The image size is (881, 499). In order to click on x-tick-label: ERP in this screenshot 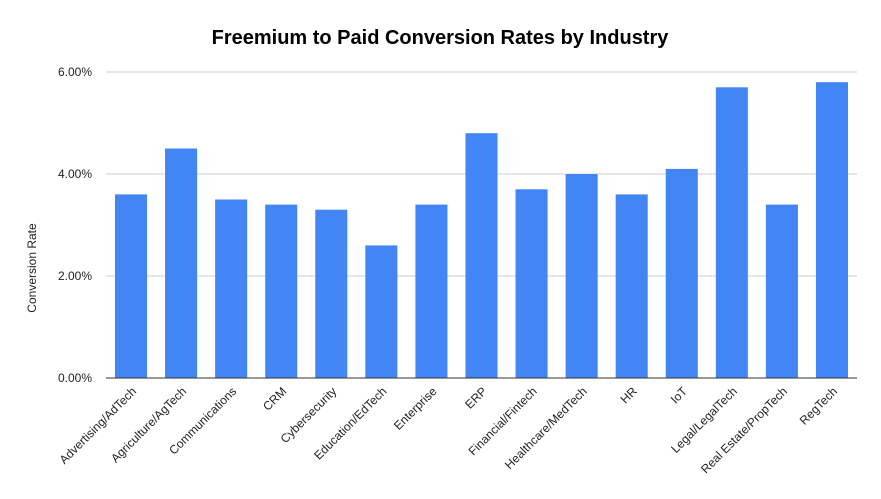, I will do `click(475, 397)`.